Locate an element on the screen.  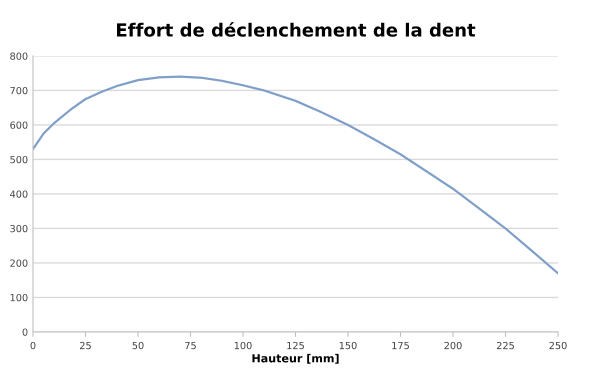
x-tick-label: 100 is located at coordinates (243, 346).